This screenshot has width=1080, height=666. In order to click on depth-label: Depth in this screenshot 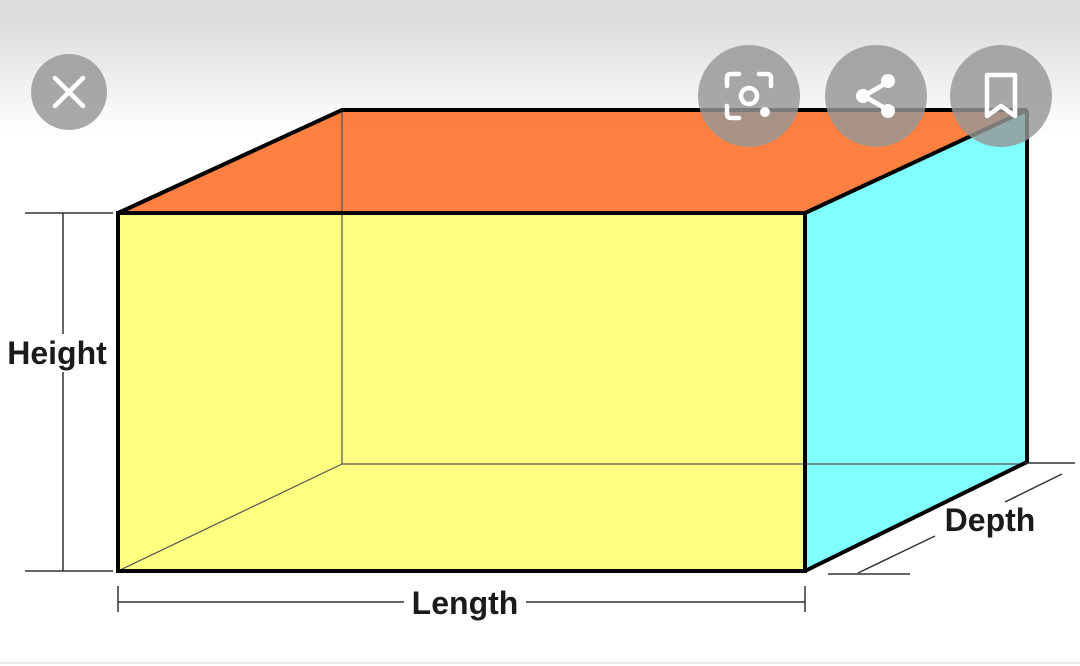, I will do `click(990, 520)`.